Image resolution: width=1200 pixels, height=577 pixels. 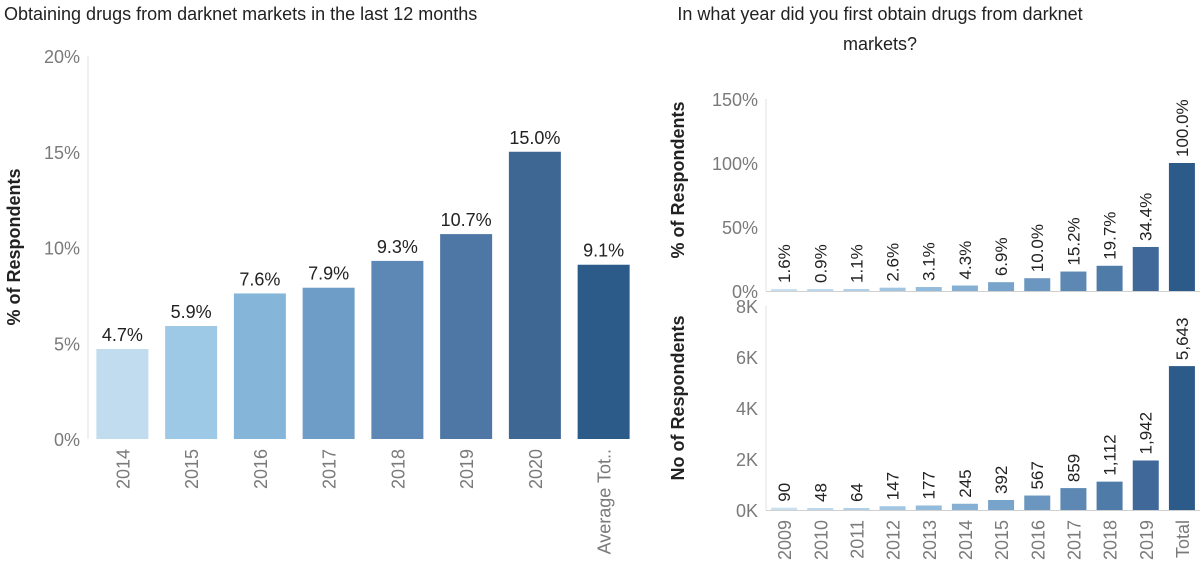 What do you see at coordinates (192, 469) in the screenshot?
I see `chart-0-x-tick-label: 2015` at bounding box center [192, 469].